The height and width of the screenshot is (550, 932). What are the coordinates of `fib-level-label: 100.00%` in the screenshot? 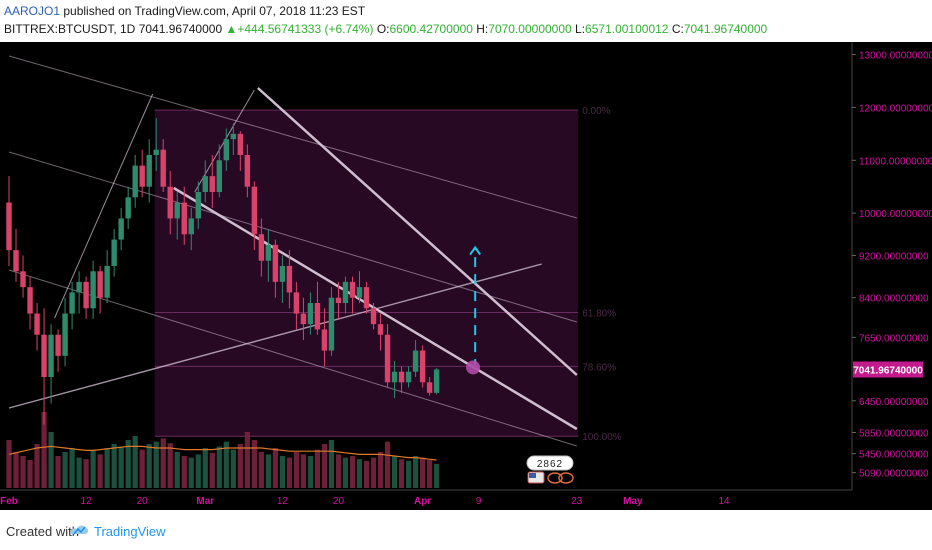 It's located at (602, 437).